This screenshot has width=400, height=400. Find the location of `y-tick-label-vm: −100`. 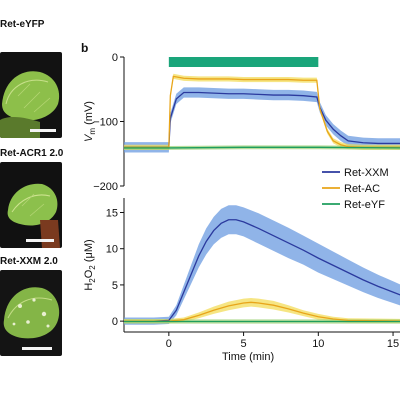

y-tick-label-vm: −100 is located at coordinates (105, 123).